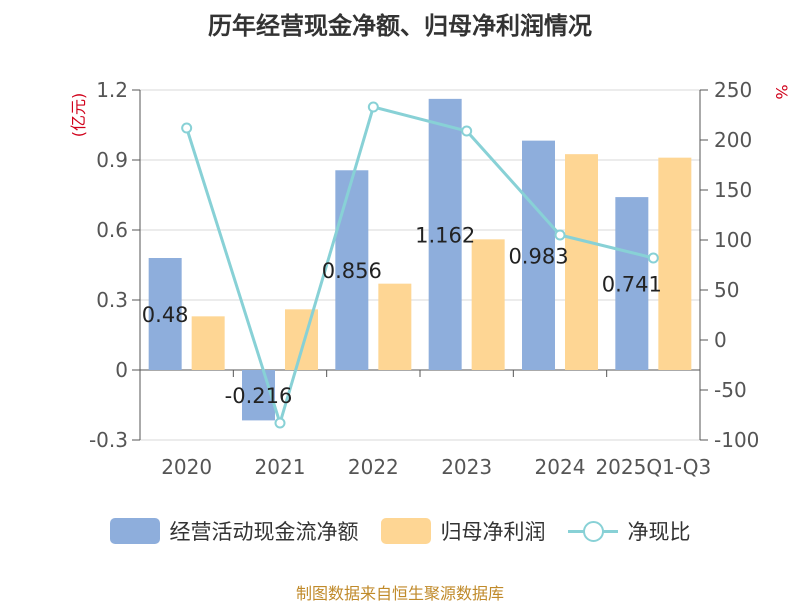 This screenshot has width=800, height=604. What do you see at coordinates (730, 390) in the screenshot?
I see `right-tick-label: -50` at bounding box center [730, 390].